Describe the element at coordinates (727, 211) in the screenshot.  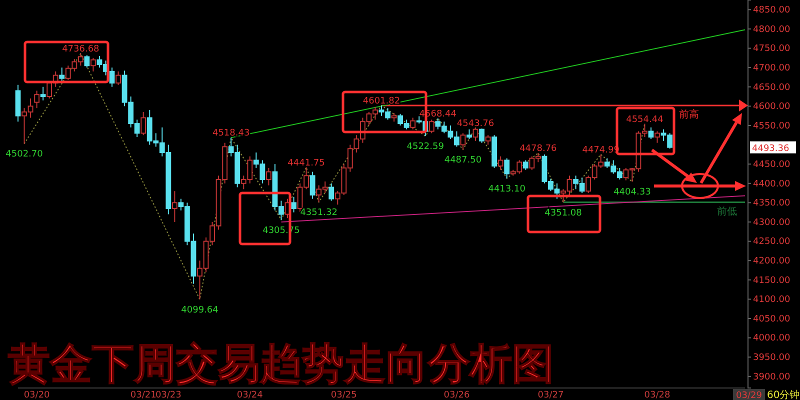
I see `ref-line-label: 前低` at that location.